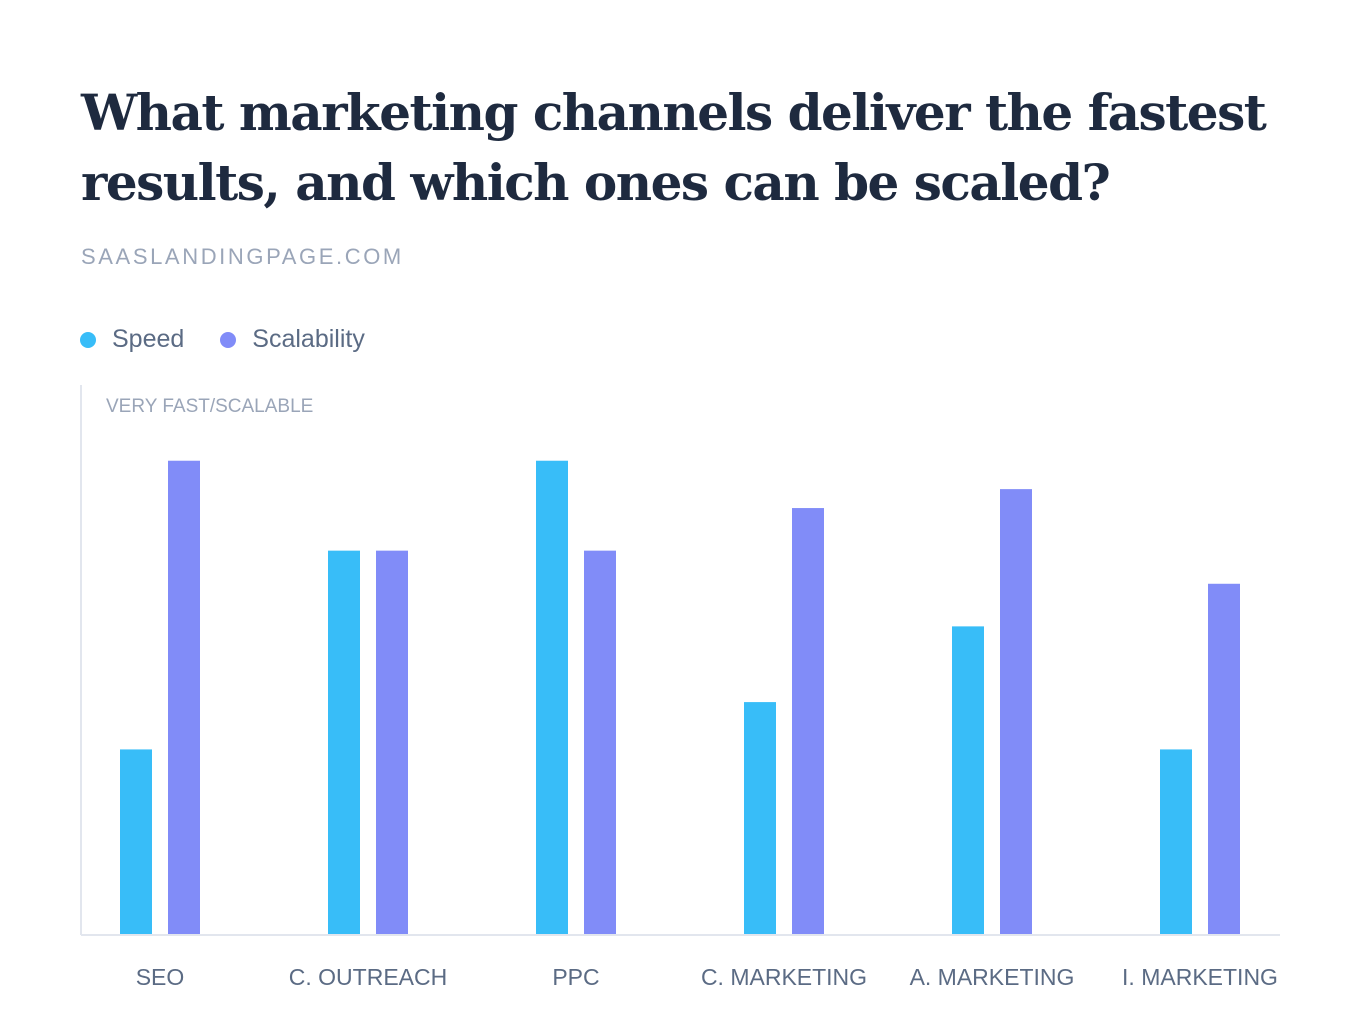  Describe the element at coordinates (88, 339) in the screenshot. I see `legend-dot-speed` at that location.